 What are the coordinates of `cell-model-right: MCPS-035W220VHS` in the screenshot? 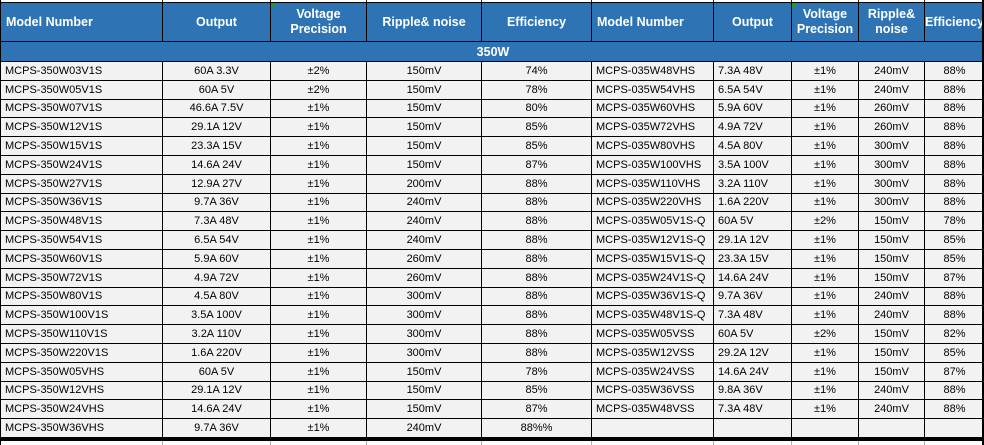 It's located at (653, 203).